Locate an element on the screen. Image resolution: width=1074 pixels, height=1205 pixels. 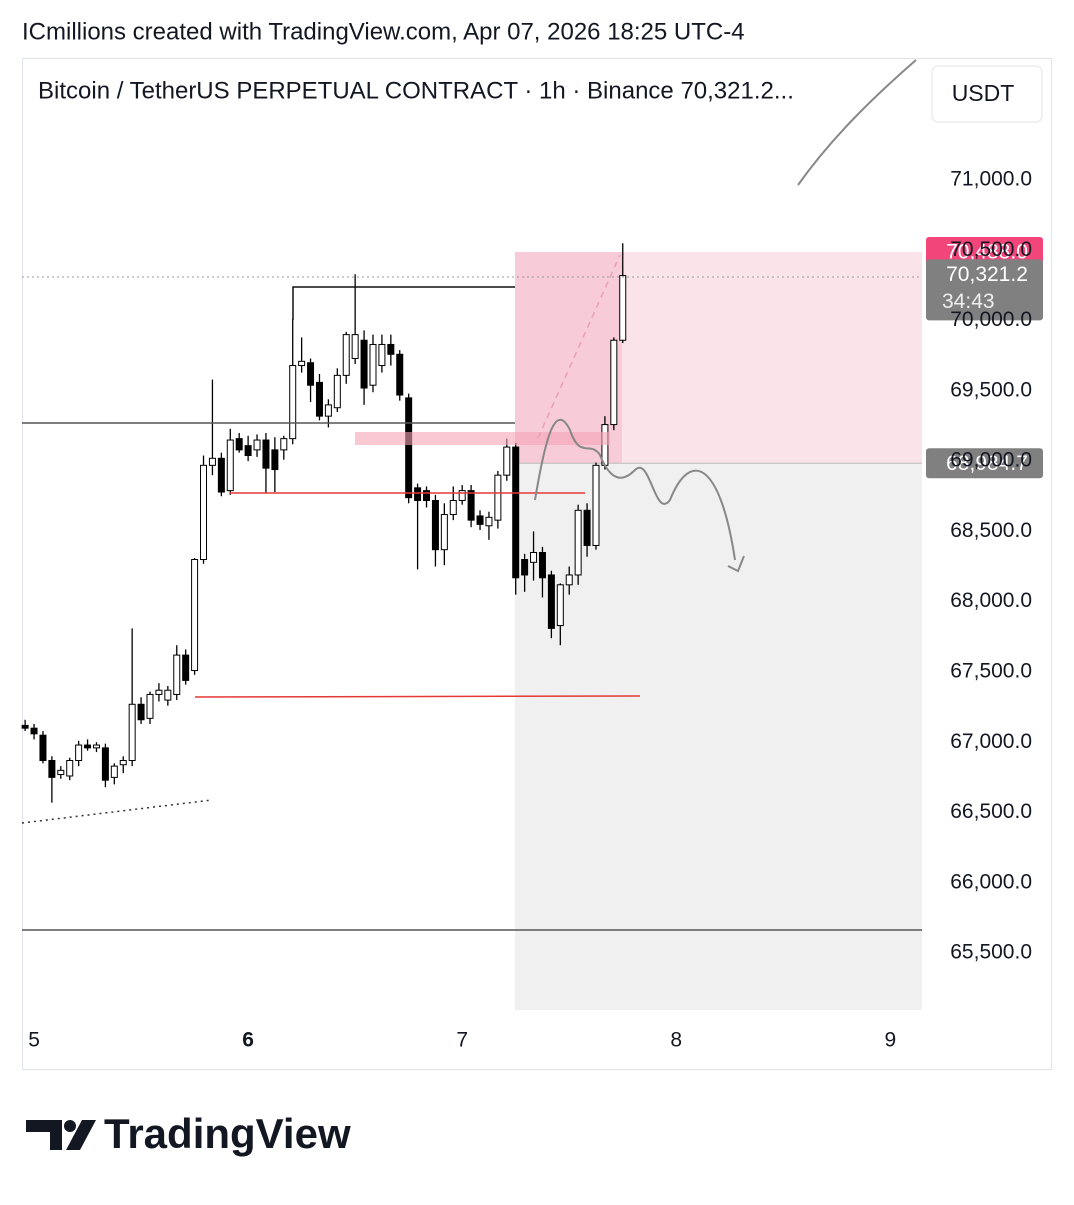
y-tick-label: 67,500.0 is located at coordinates (991, 671).